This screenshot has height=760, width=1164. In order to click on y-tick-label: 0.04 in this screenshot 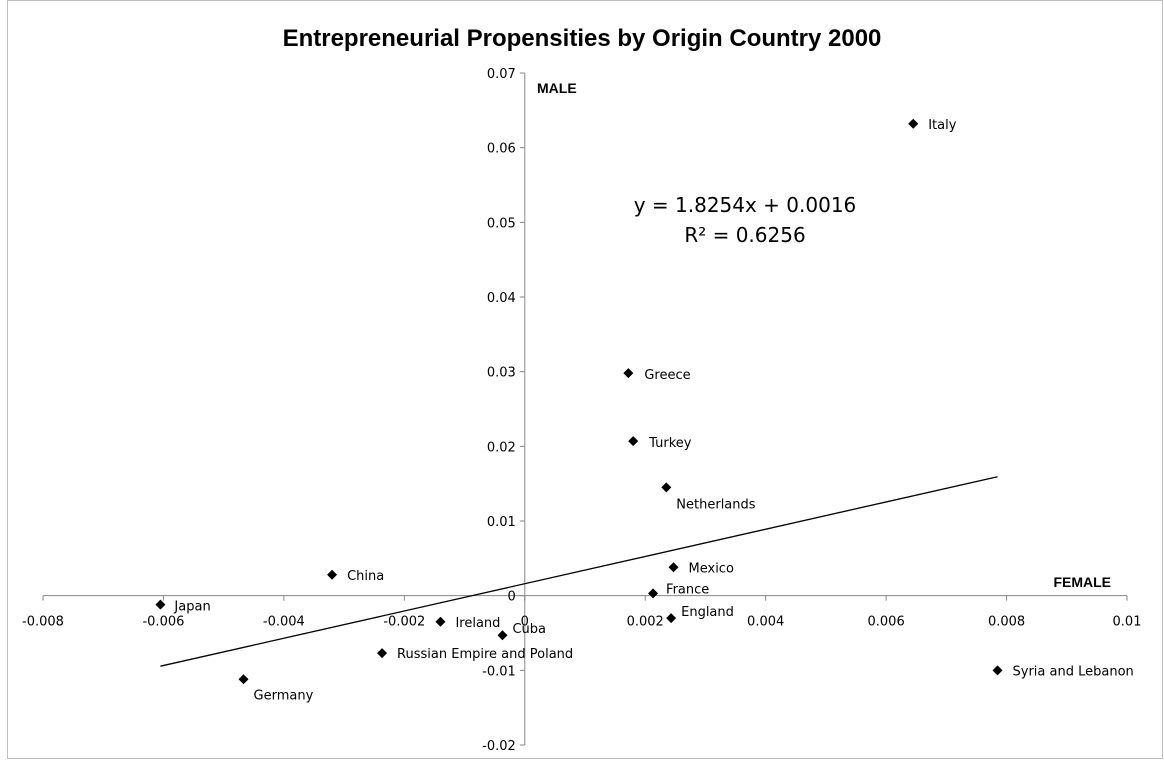, I will do `click(501, 298)`.